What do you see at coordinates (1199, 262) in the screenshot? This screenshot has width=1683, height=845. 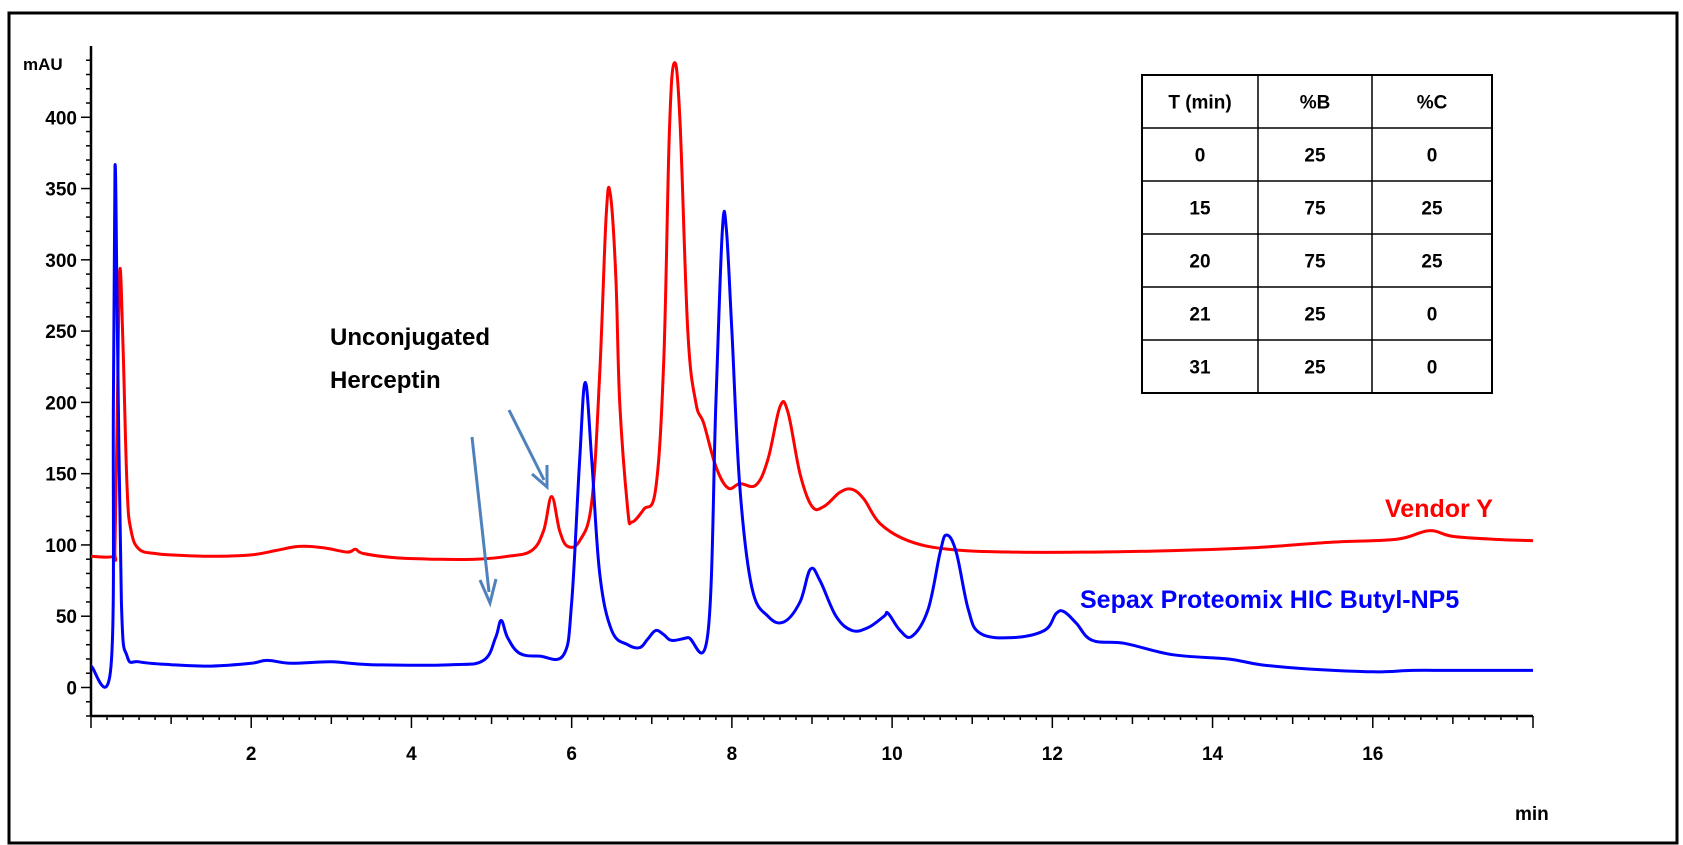 I see `table-cell: 20` at bounding box center [1199, 262].